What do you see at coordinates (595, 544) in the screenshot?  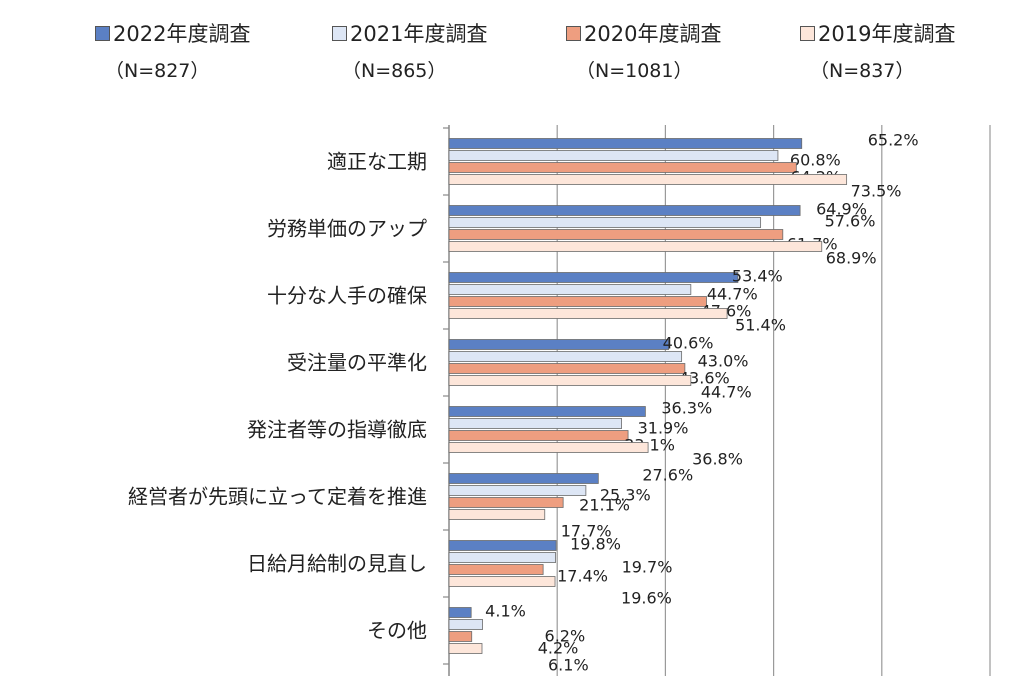 I see `data-label: 19.8%` at bounding box center [595, 544].